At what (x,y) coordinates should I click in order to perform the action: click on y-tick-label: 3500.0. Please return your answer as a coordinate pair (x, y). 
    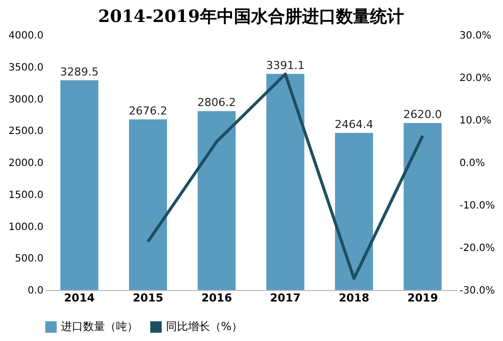
    Looking at the image, I should click on (26, 68).